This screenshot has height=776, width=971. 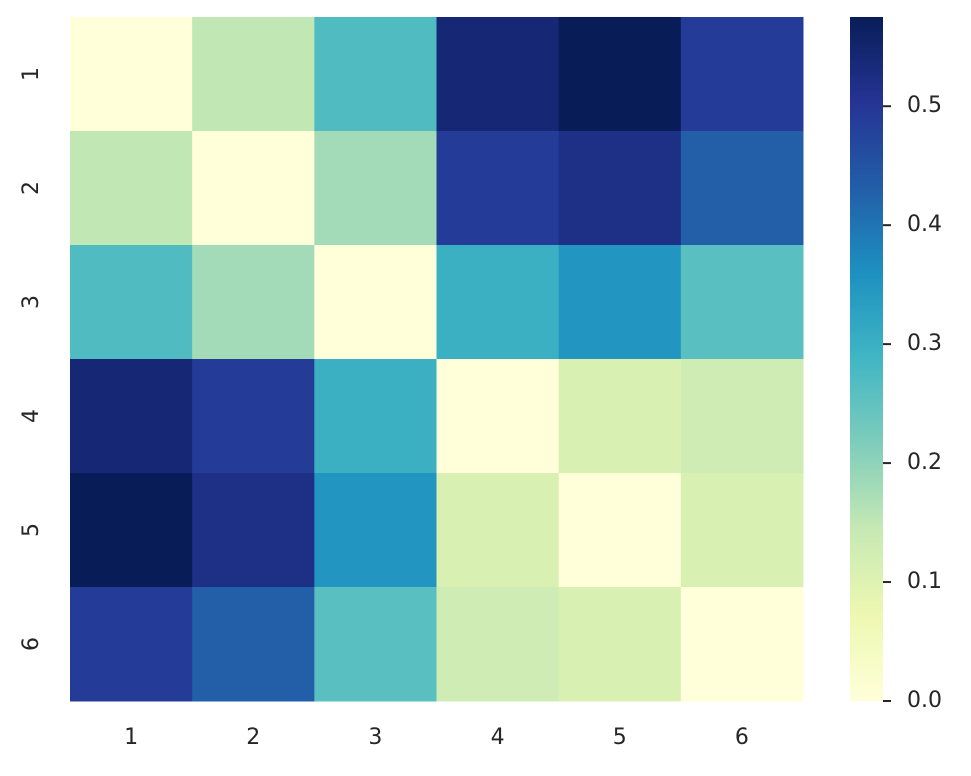 What do you see at coordinates (31, 644) in the screenshot?
I see `y-tick-label: 6` at bounding box center [31, 644].